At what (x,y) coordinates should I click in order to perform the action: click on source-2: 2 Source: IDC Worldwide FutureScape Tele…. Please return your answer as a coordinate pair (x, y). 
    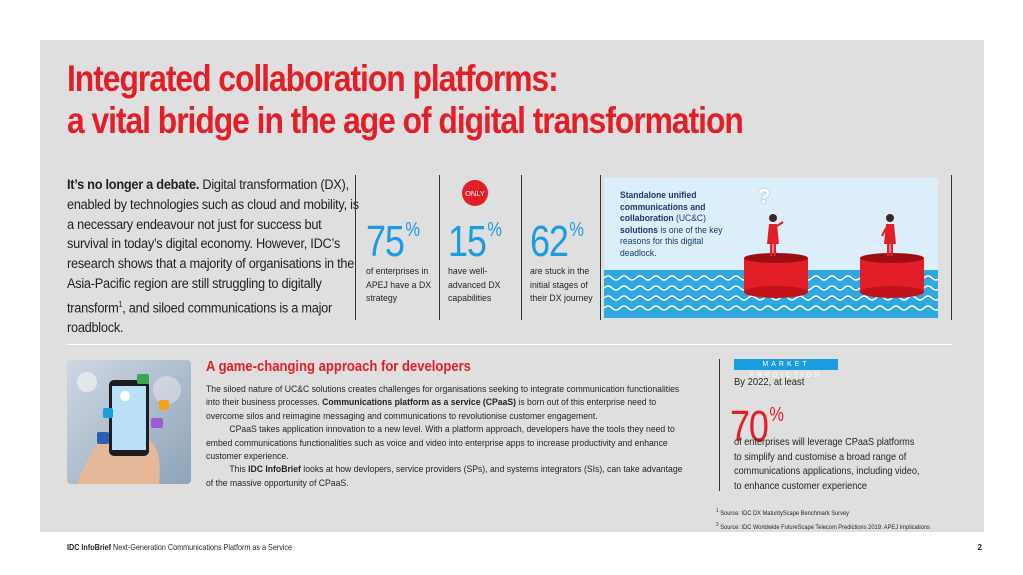
    Looking at the image, I should click on (823, 526).